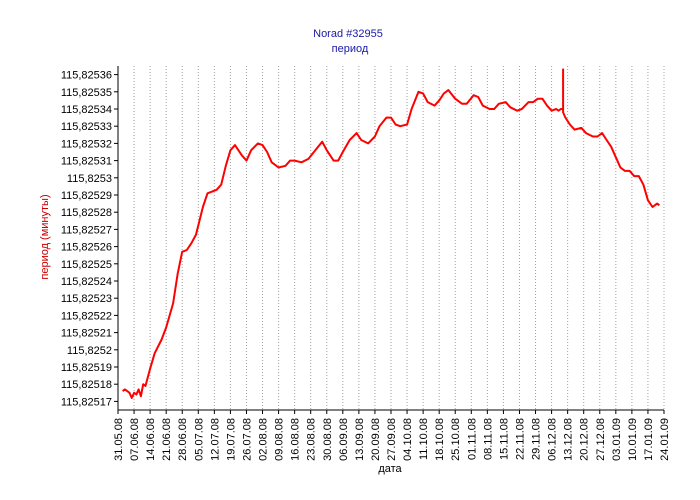 This screenshot has width=700, height=500. What do you see at coordinates (86, 144) in the screenshot?
I see `y-tick-label: 115,82532` at bounding box center [86, 144].